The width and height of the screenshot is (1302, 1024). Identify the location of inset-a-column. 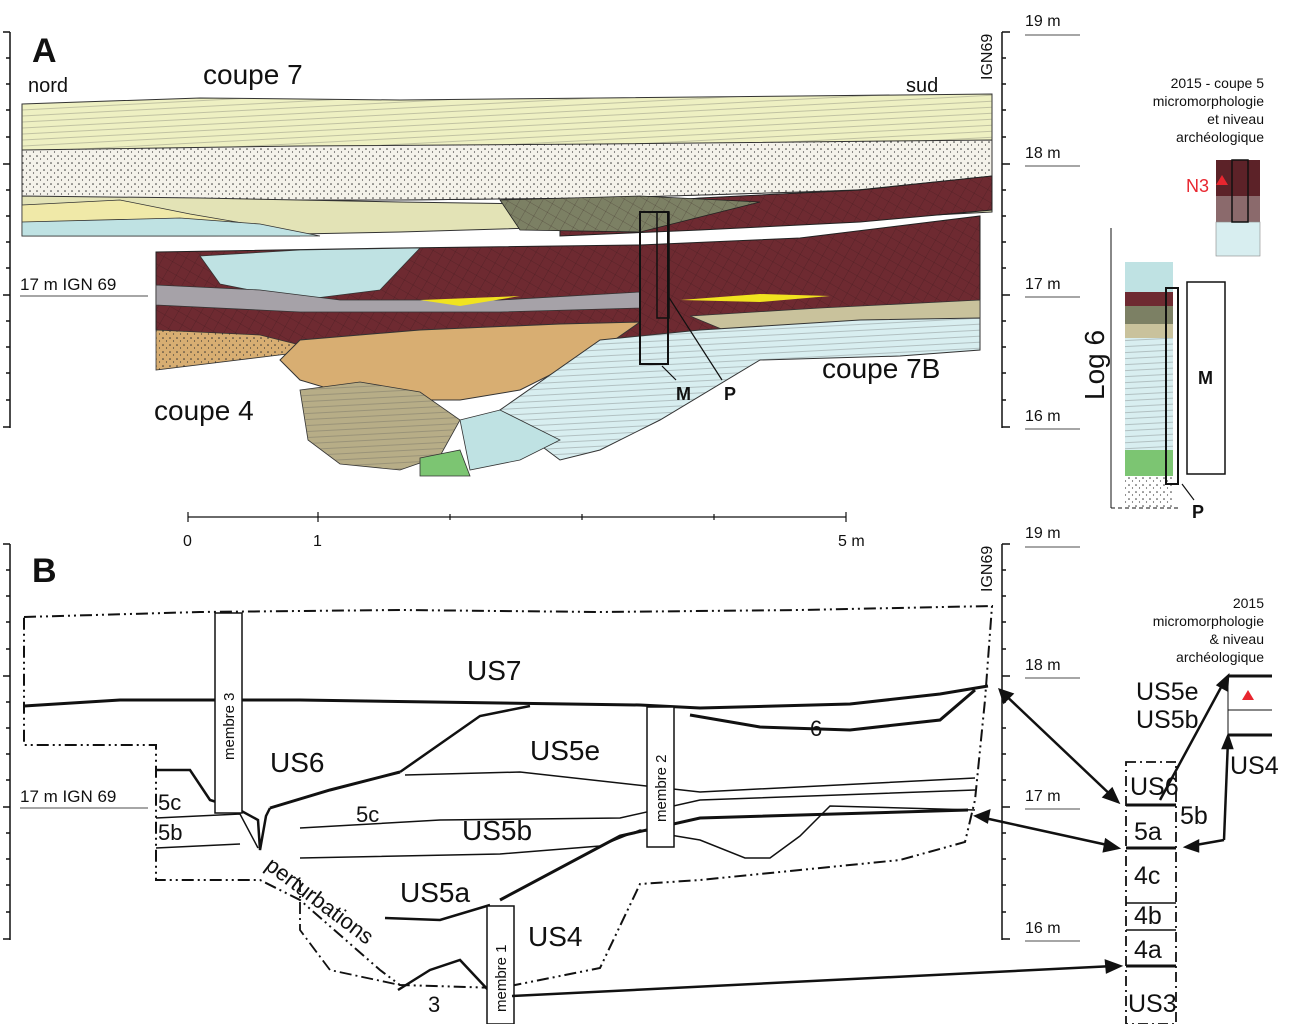
(1238, 208).